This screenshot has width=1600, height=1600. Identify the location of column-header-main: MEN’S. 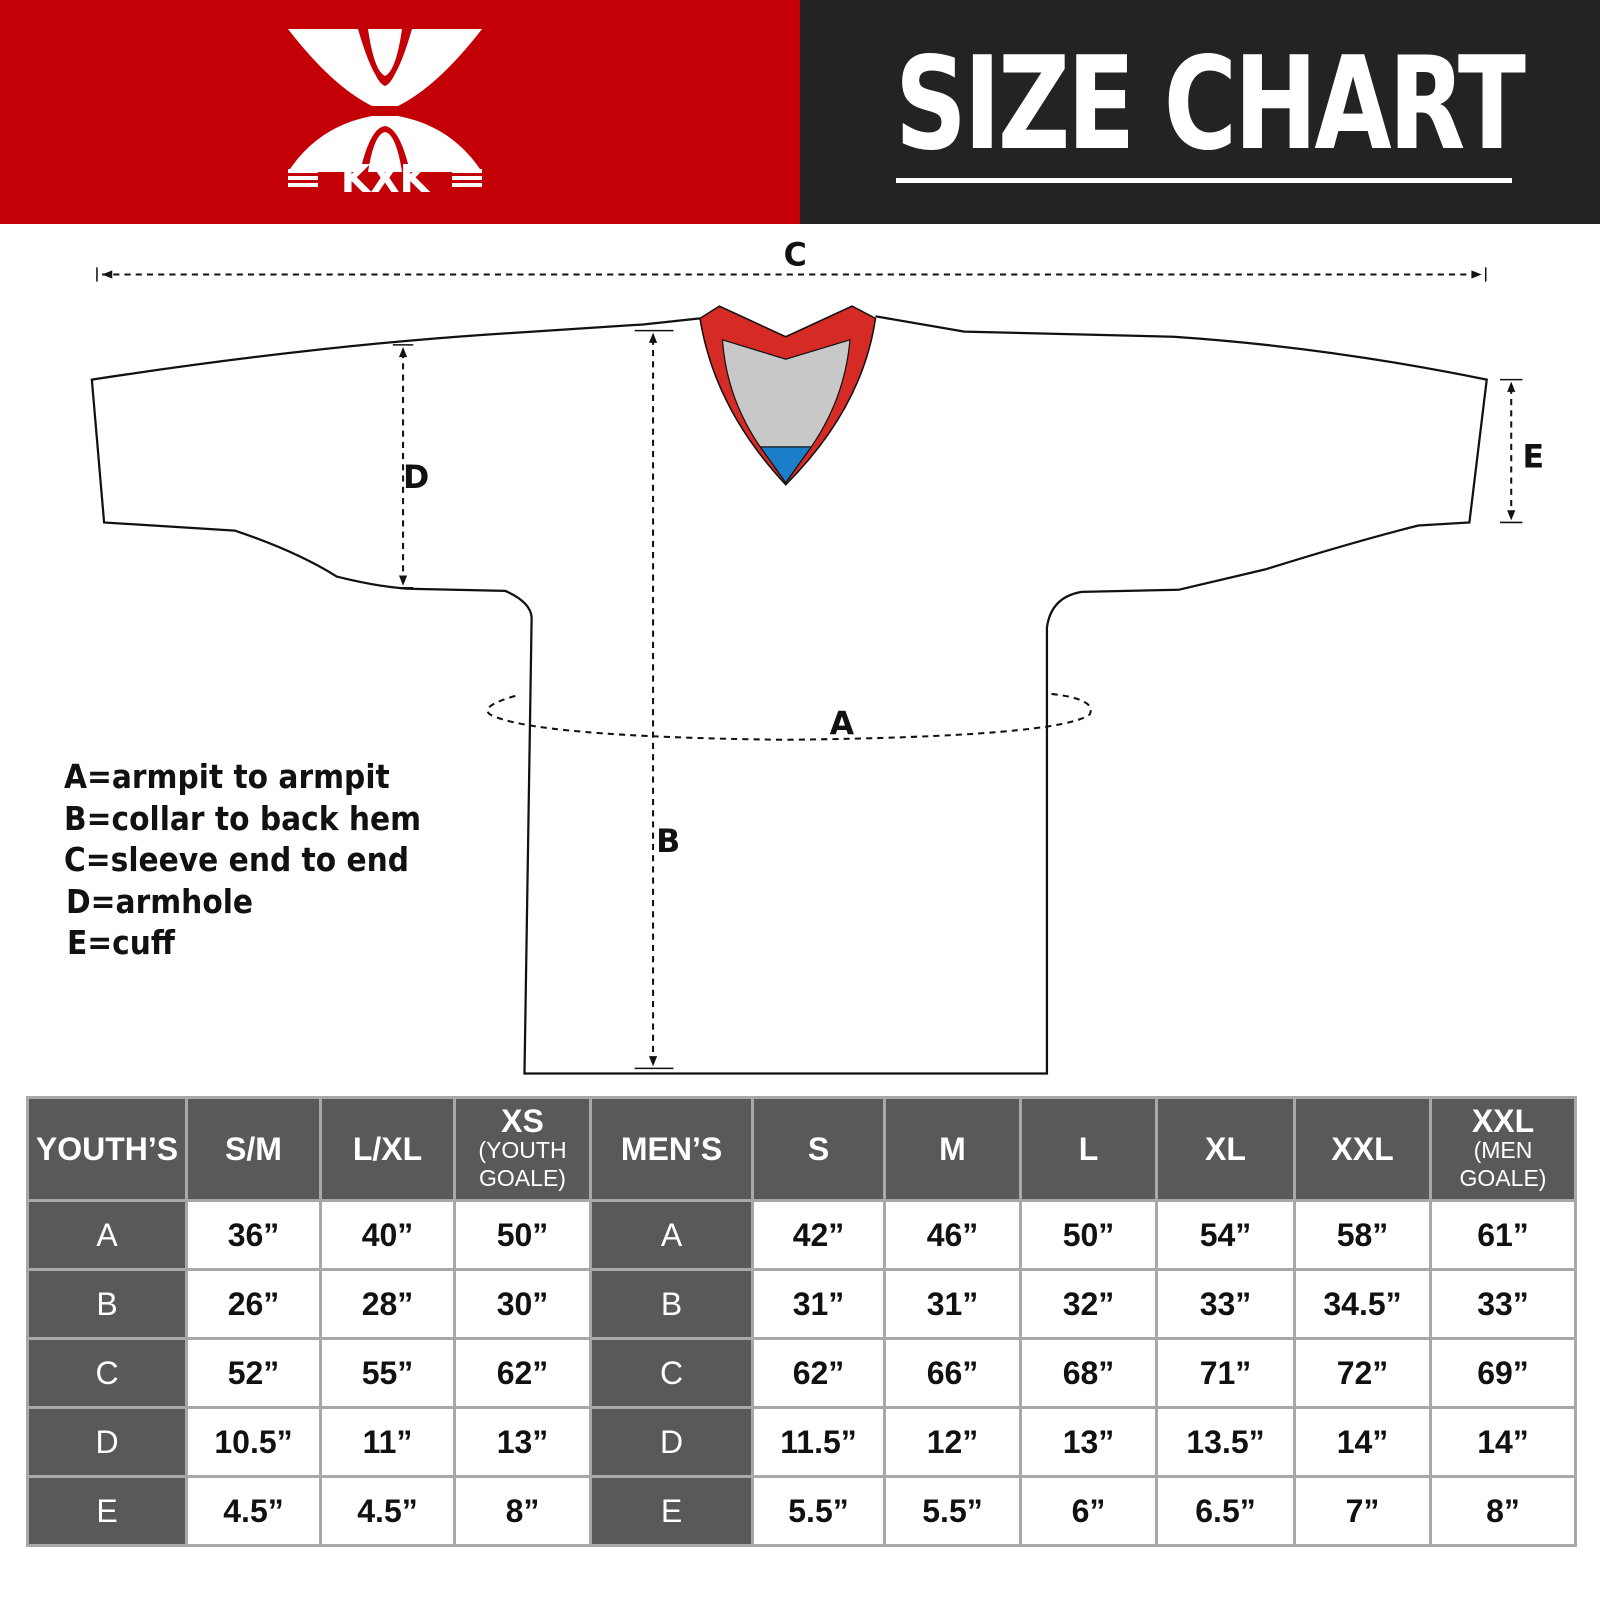
(671, 1149).